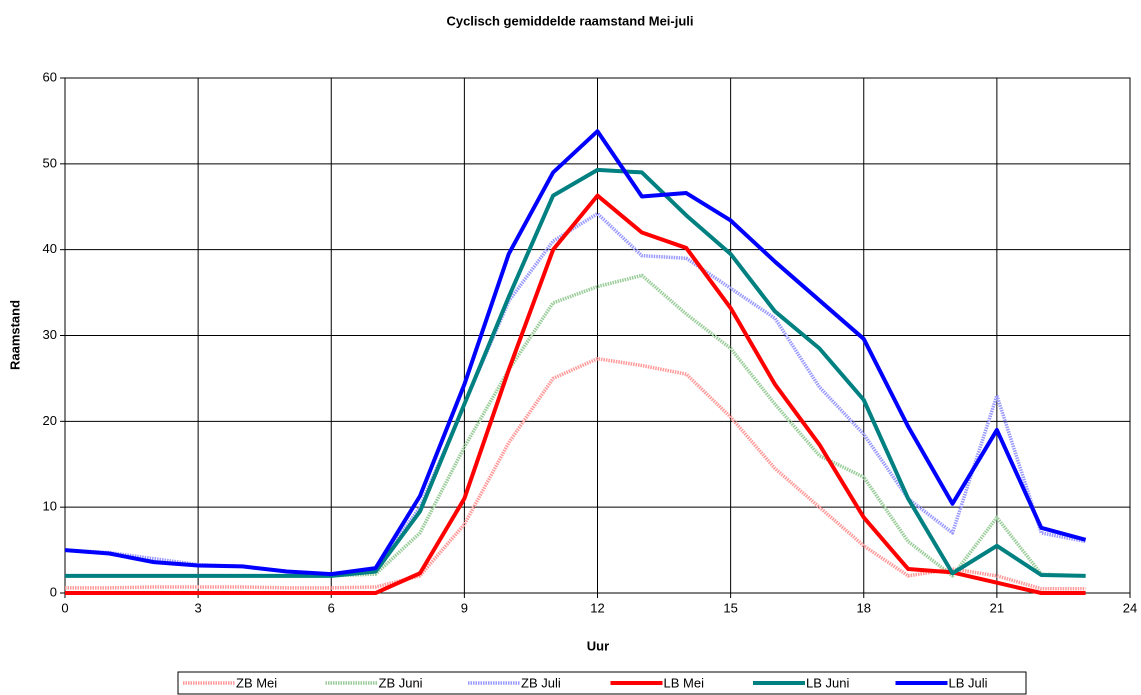  Describe the element at coordinates (50, 162) in the screenshot. I see `y-tick-label: 50` at that location.